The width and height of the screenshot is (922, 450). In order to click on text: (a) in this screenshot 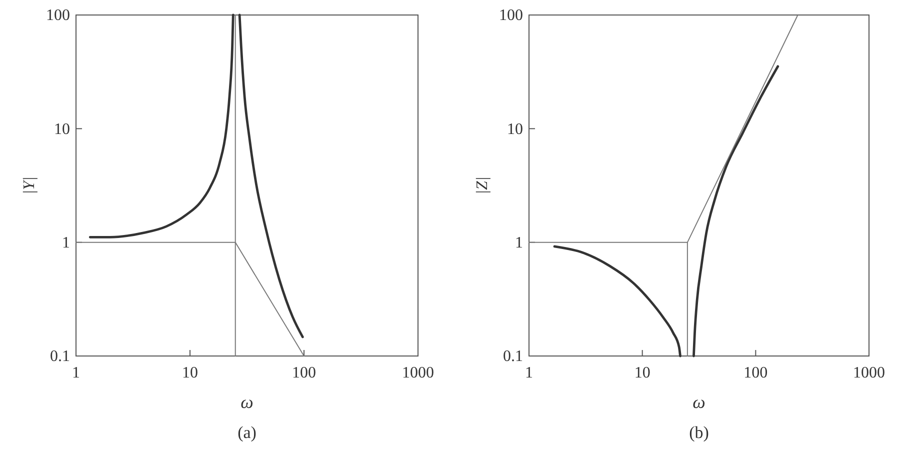, I will do `click(247, 432)`.